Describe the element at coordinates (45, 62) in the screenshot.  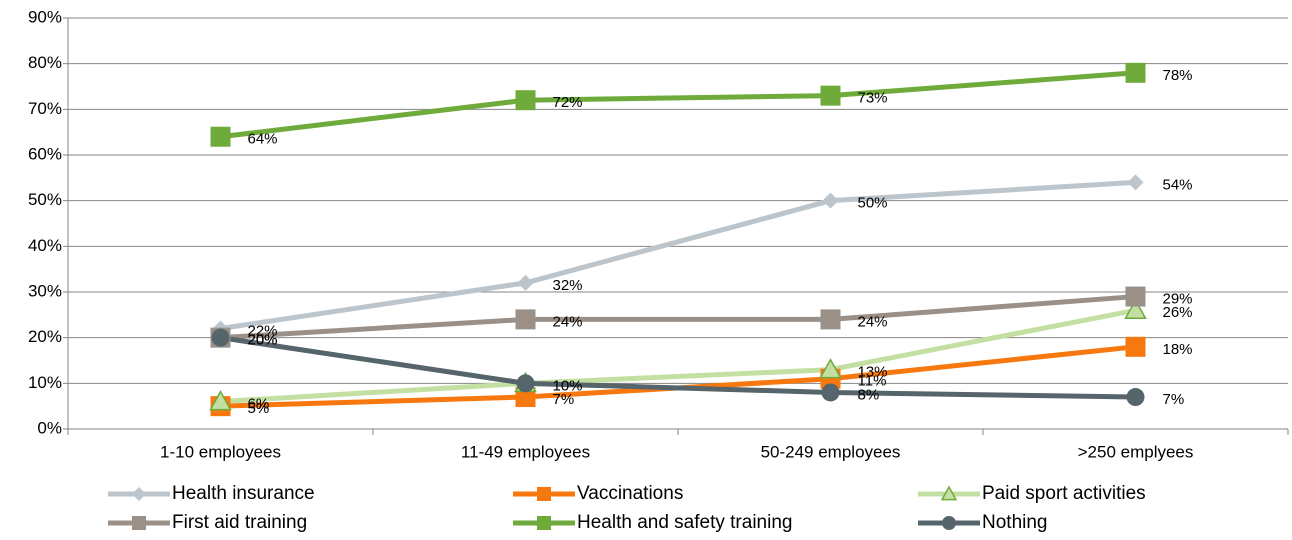
I see `y-tick-label: 80%` at that location.